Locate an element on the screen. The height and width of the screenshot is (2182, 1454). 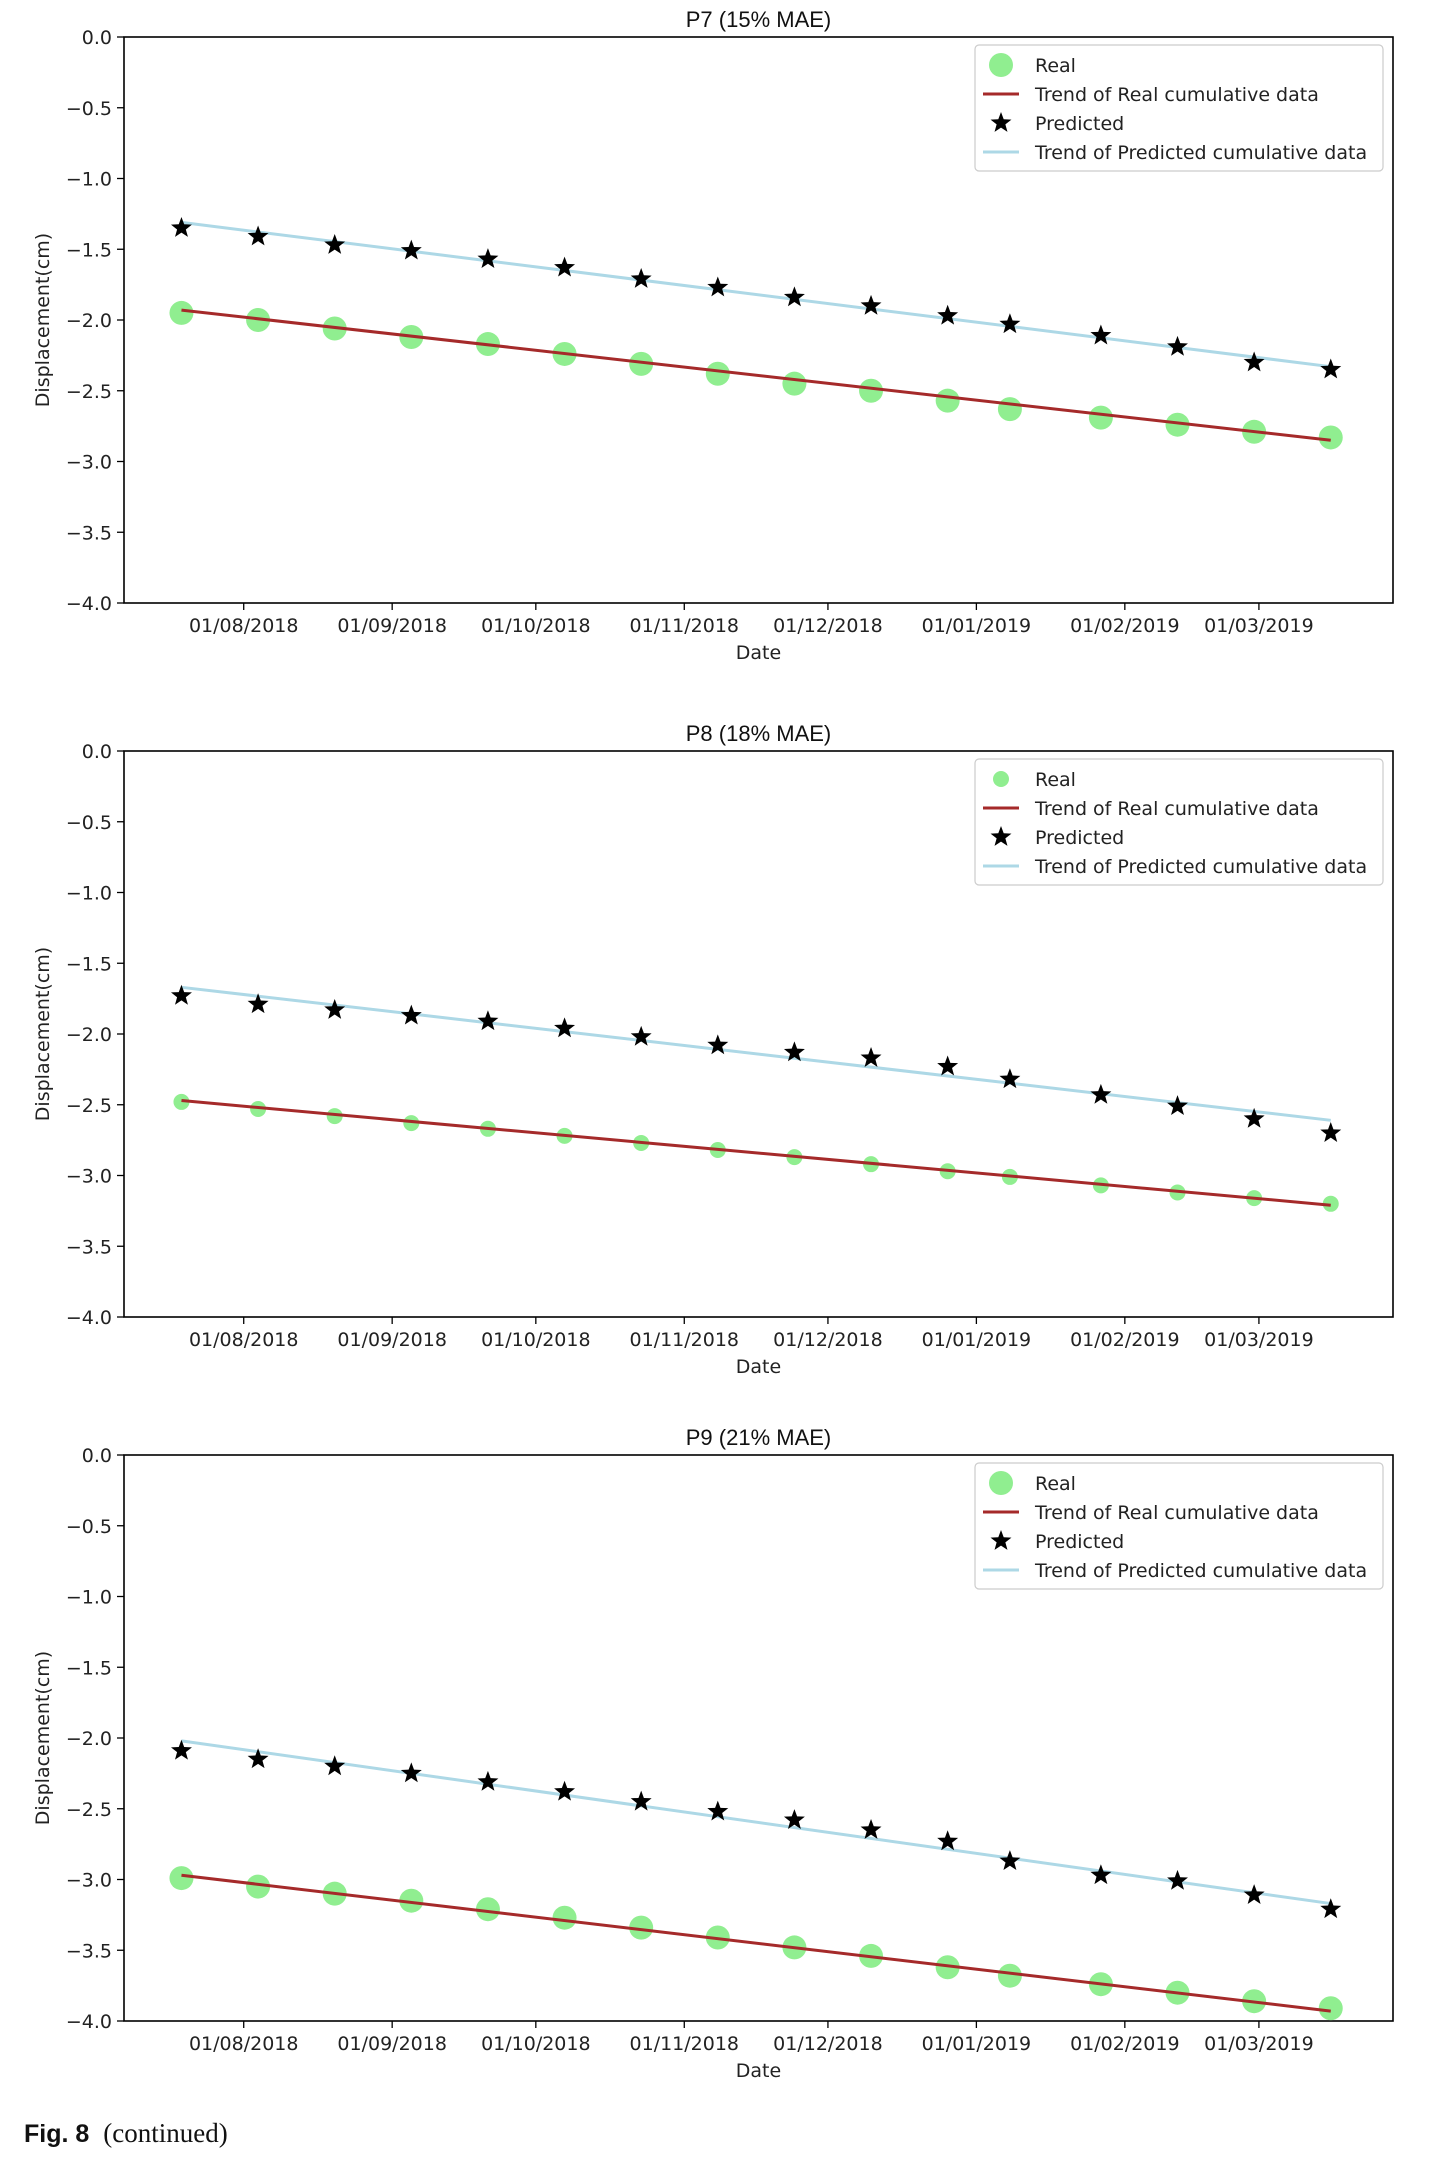
x-tick-label: 01/02/2019 is located at coordinates (1125, 626).